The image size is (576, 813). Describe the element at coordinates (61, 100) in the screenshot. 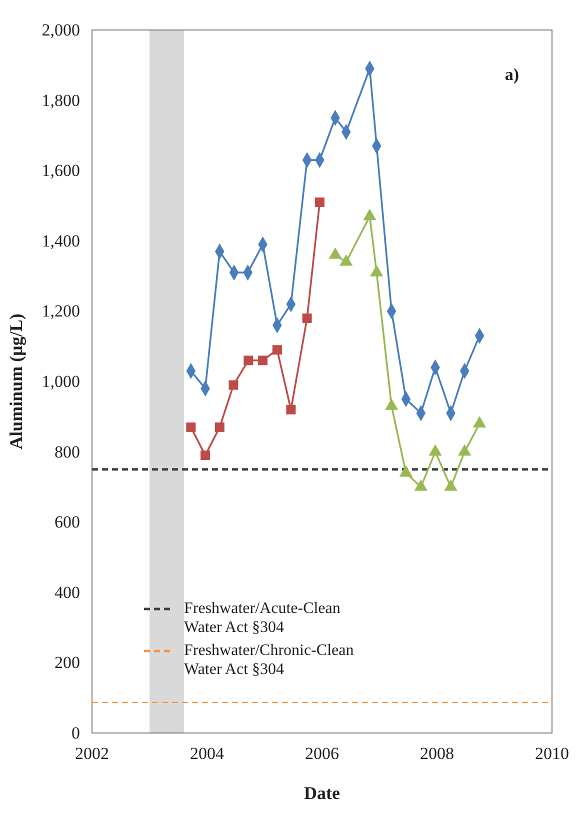

I see `y-tick-label: 1,800` at that location.